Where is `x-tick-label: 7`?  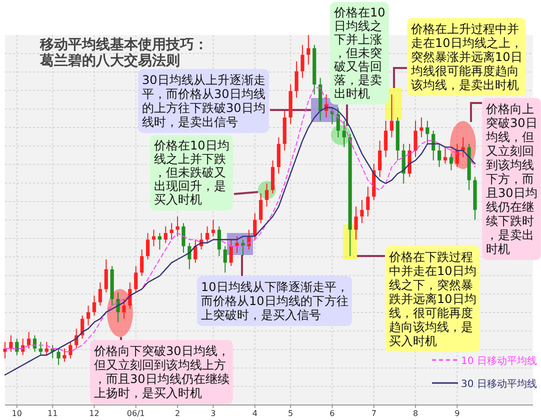
x-tick-label: 7 is located at coordinates (373, 413).